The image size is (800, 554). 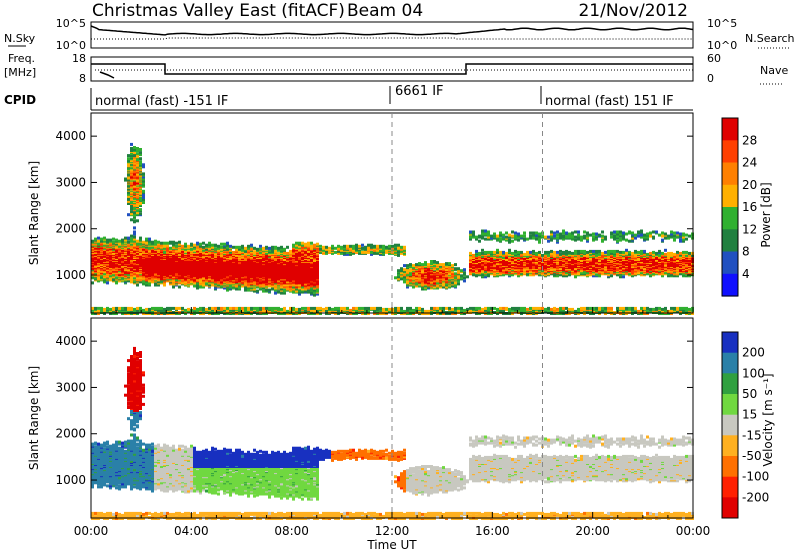 What do you see at coordinates (714, 58) in the screenshot?
I see `freq-right-tick-top: 60` at bounding box center [714, 58].